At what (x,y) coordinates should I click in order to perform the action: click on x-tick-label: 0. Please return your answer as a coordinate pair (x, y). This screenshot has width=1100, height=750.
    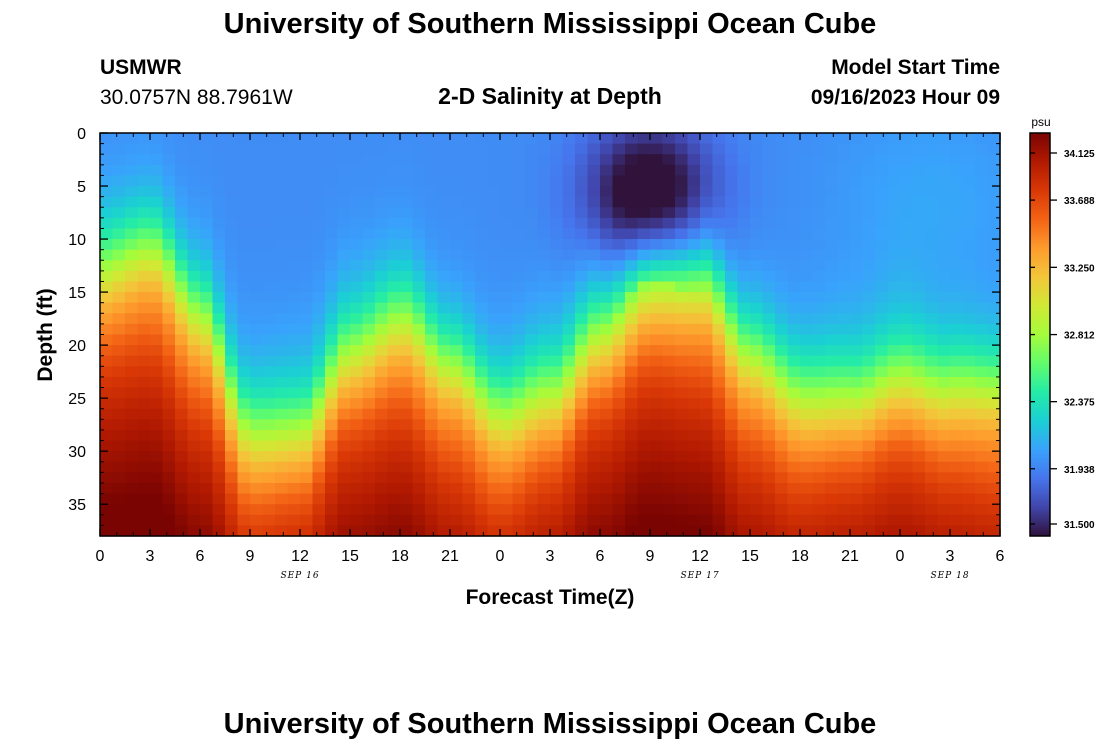
    Looking at the image, I should click on (900, 556).